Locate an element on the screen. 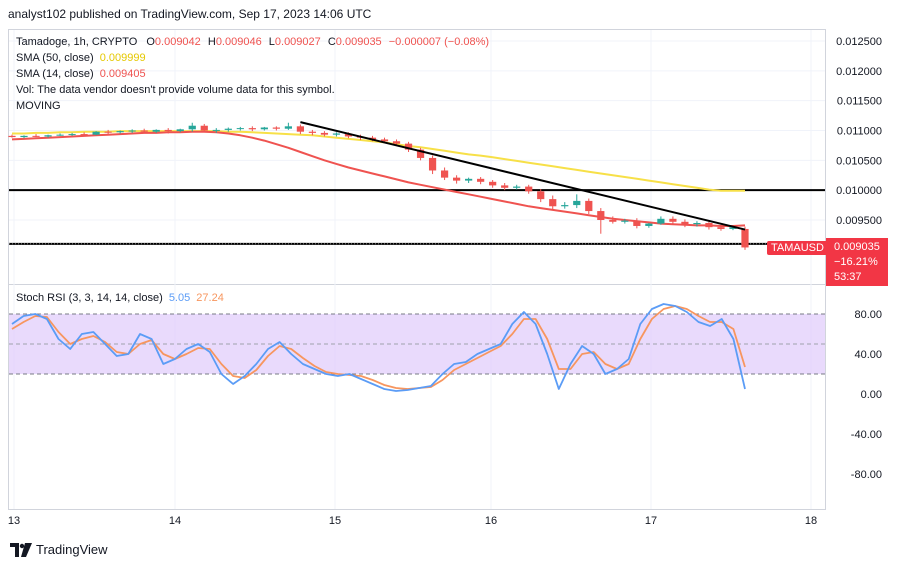 This screenshot has height=569, width=902. open-label: O is located at coordinates (150, 42).